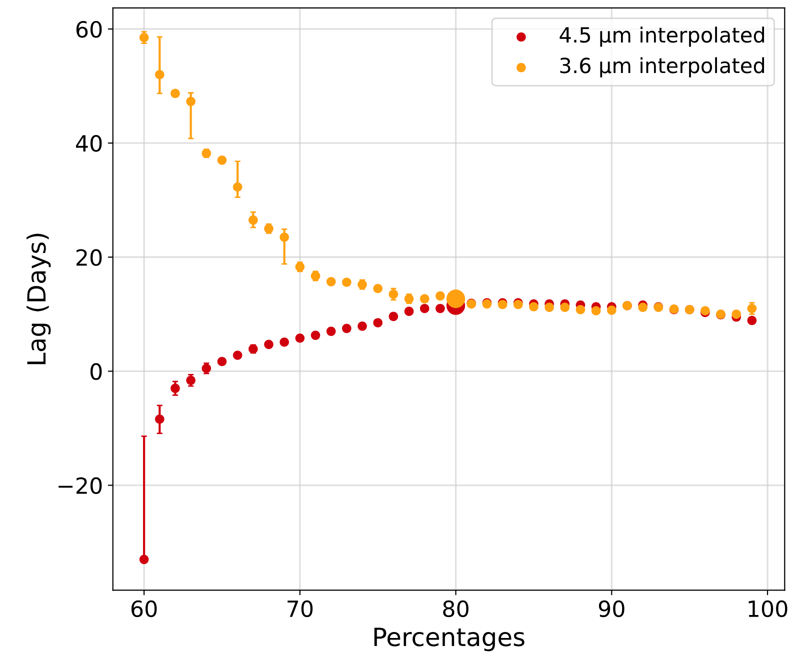  What do you see at coordinates (611, 609) in the screenshot?
I see `x-tick-label: 90` at bounding box center [611, 609].